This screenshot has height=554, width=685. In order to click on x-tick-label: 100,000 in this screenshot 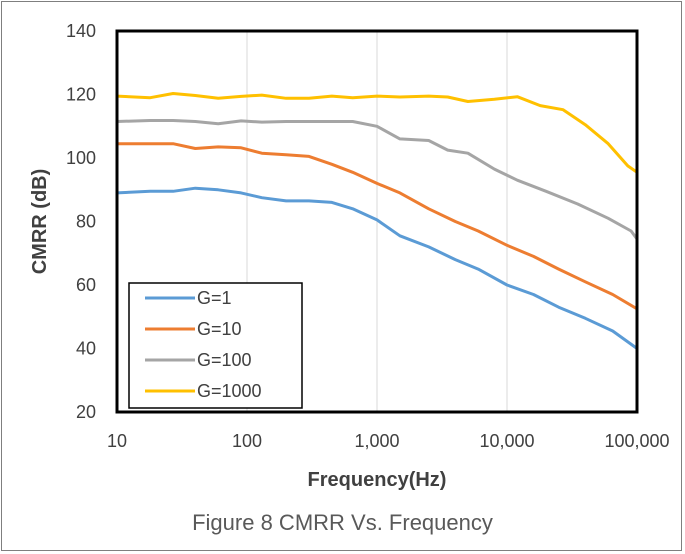, I will do `click(636, 441)`.